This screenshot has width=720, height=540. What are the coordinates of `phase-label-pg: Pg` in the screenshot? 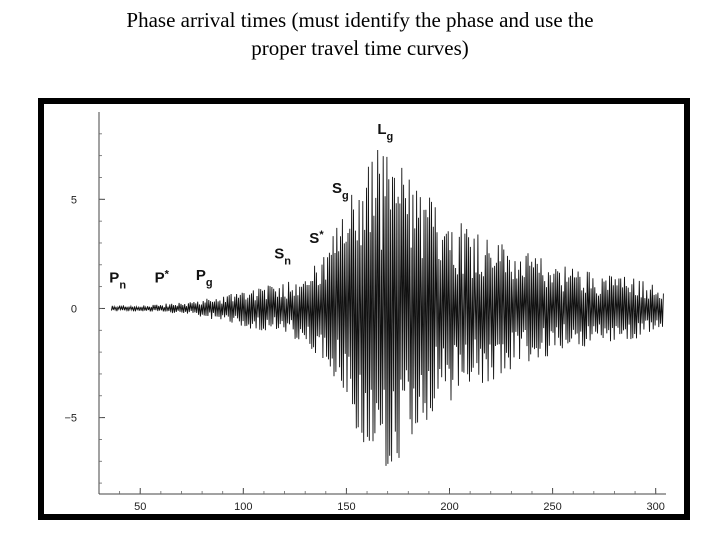 It's located at (204, 278).